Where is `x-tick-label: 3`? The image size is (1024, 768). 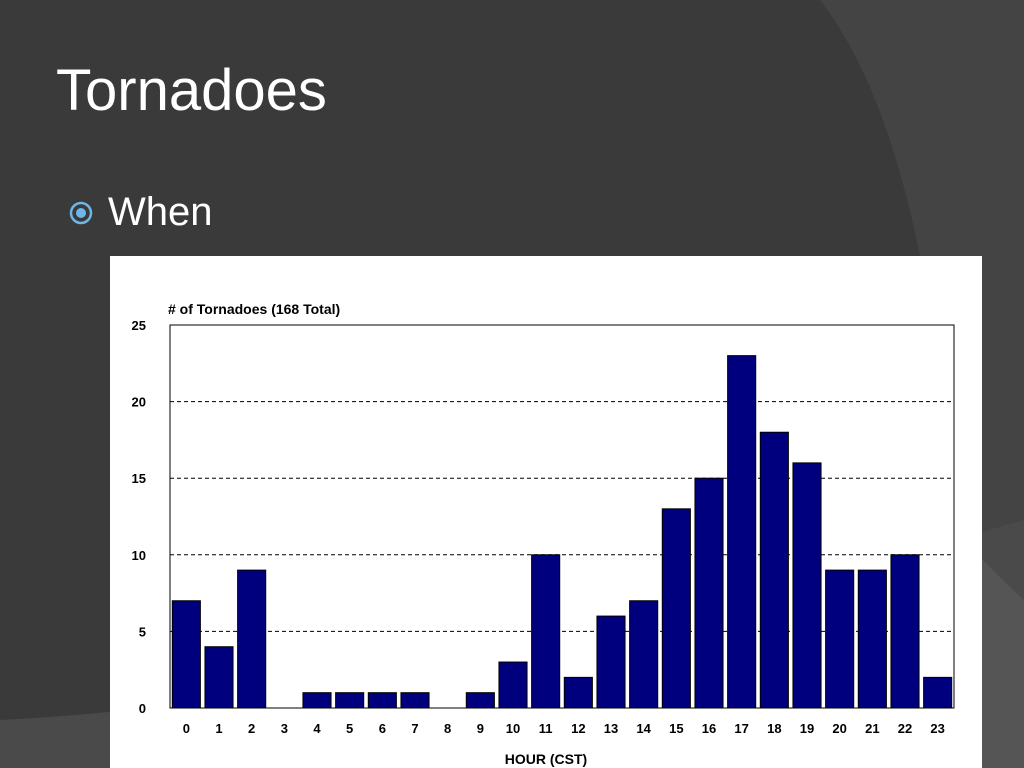 x-tick-label: 3 is located at coordinates (284, 728).